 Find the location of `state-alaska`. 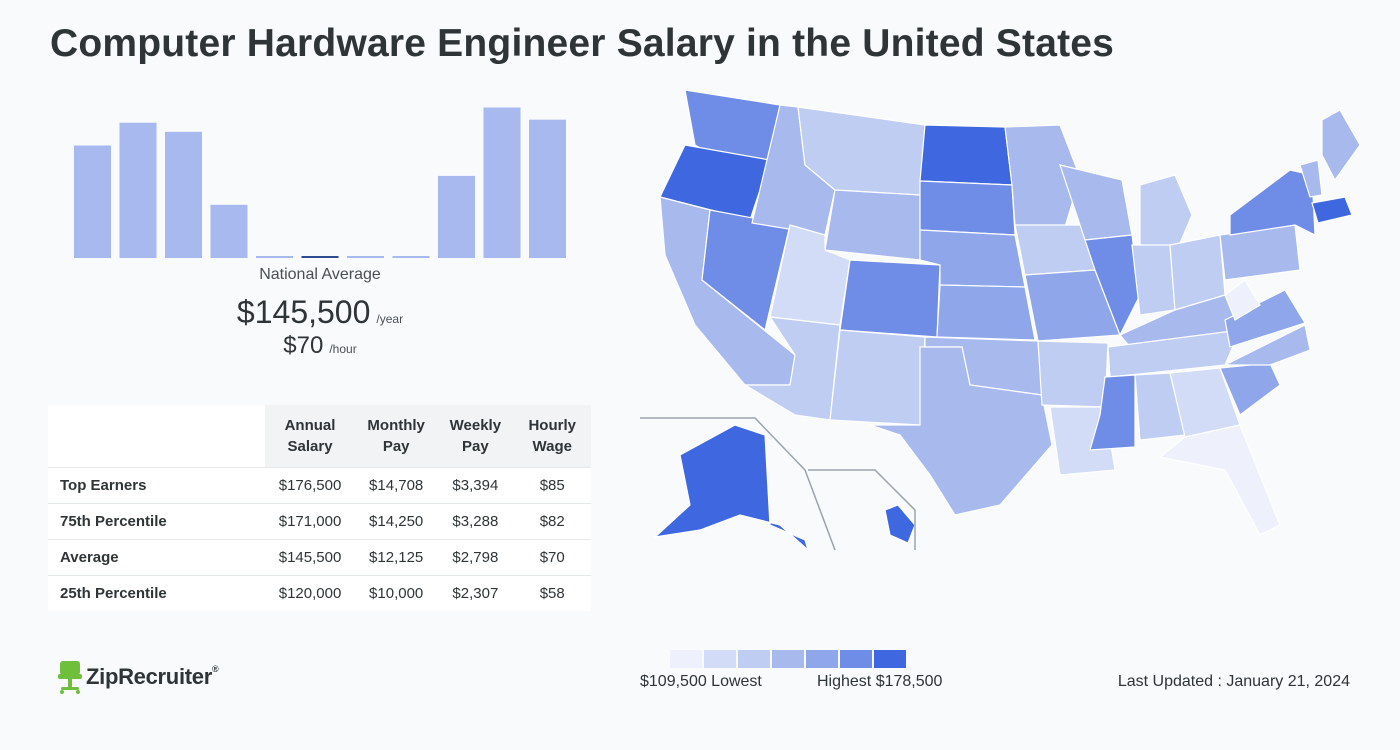

state-alaska is located at coordinates (731, 488).